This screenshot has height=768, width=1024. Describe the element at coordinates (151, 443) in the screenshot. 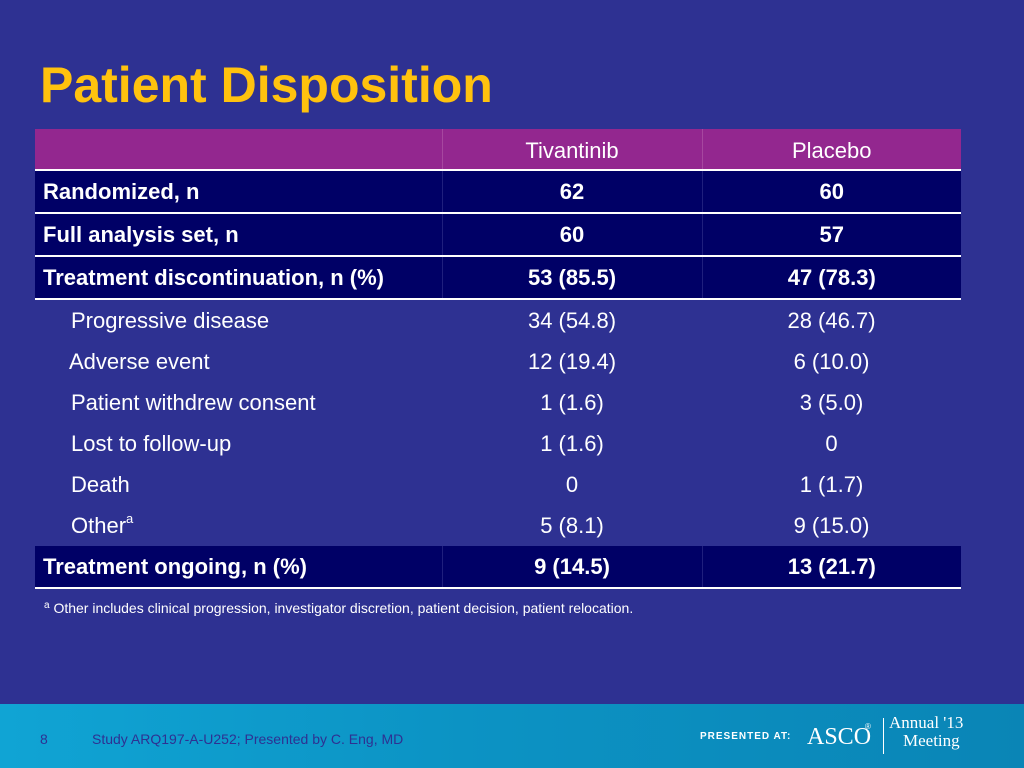

I see `row-label: Lost to follow-up` at that location.